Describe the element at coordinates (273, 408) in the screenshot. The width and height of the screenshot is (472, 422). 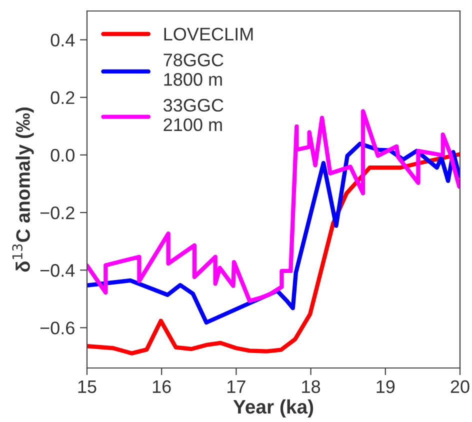
I see `x-axis-title: Year (ka)` at that location.